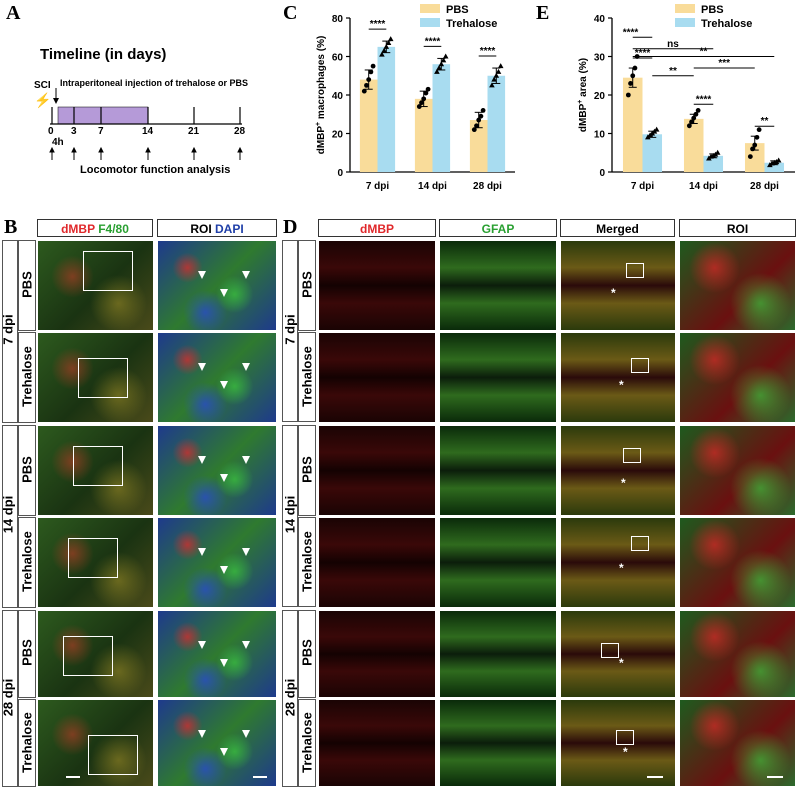 Image resolution: width=798 pixels, height=789 pixels. Describe the element at coordinates (487, 186) in the screenshot. I see `x-tick-label: 28 dpi` at that location.